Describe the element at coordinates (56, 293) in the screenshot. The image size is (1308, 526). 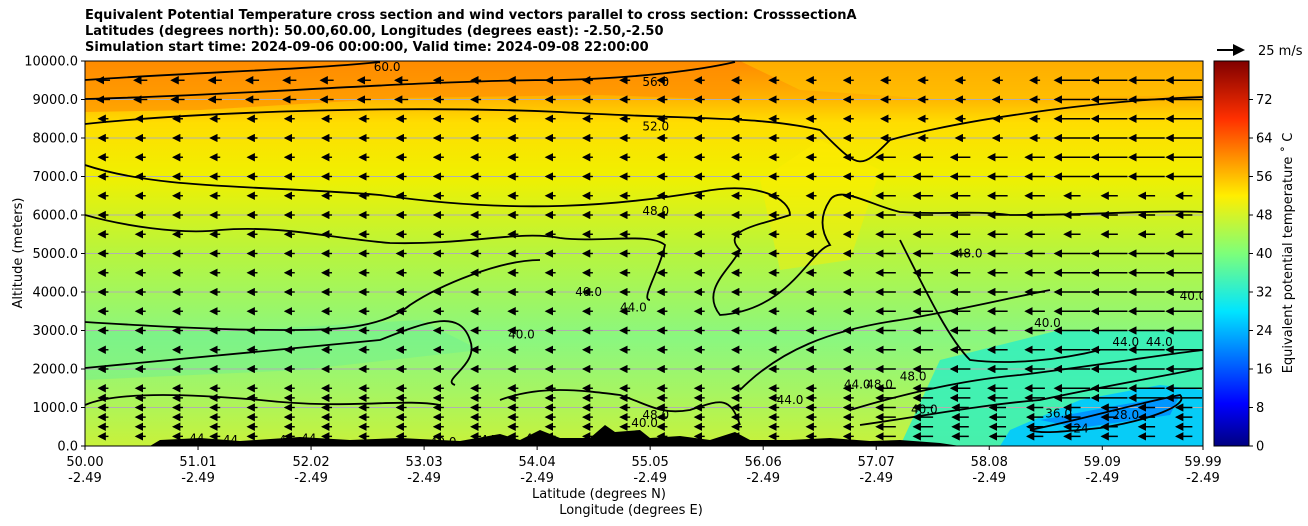
I see `y-tick-label: 4000.0` at that location.